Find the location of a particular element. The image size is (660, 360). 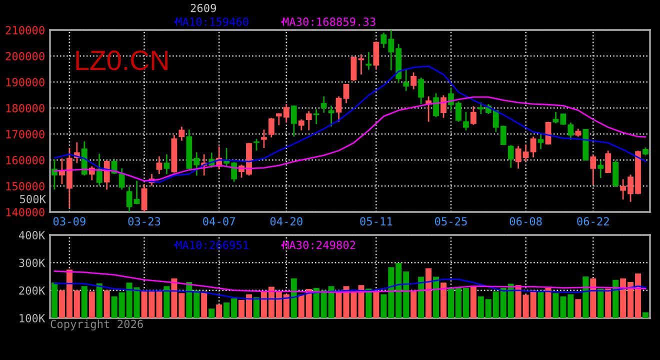

y-tick-label: 140000 is located at coordinates (25, 212).